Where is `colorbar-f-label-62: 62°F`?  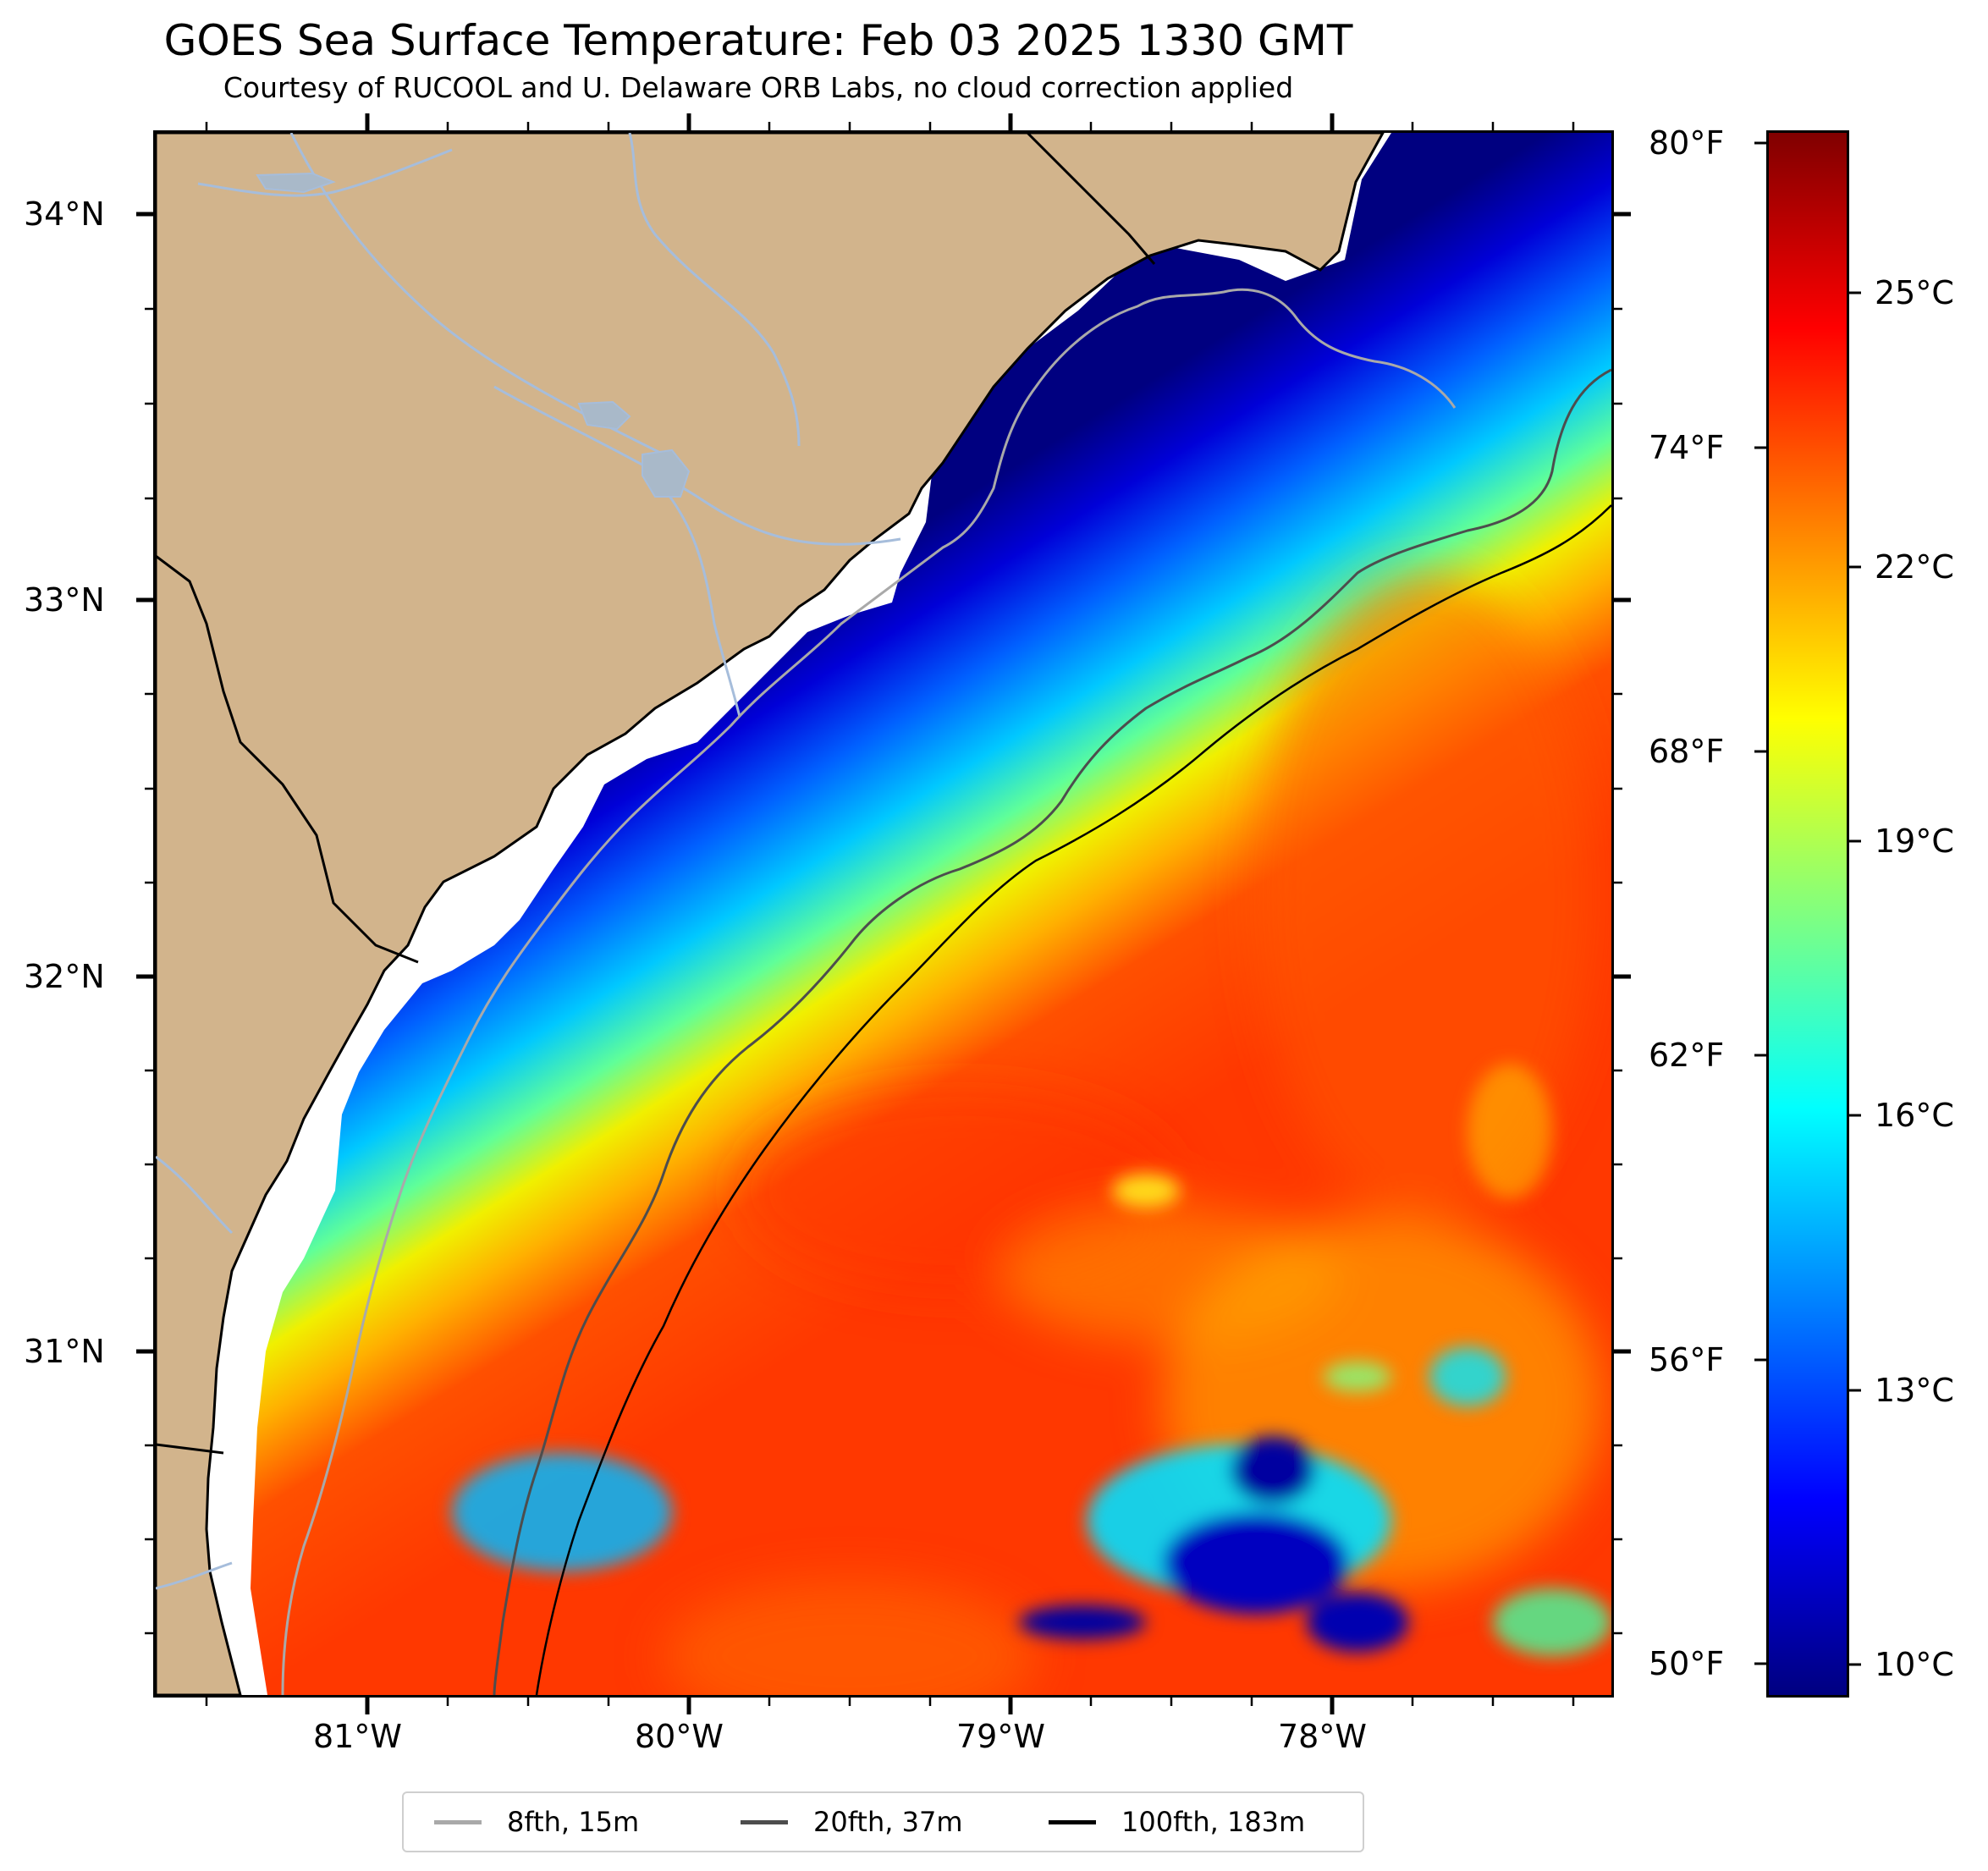 colorbar-f-label-62: 62°F is located at coordinates (1687, 1056).